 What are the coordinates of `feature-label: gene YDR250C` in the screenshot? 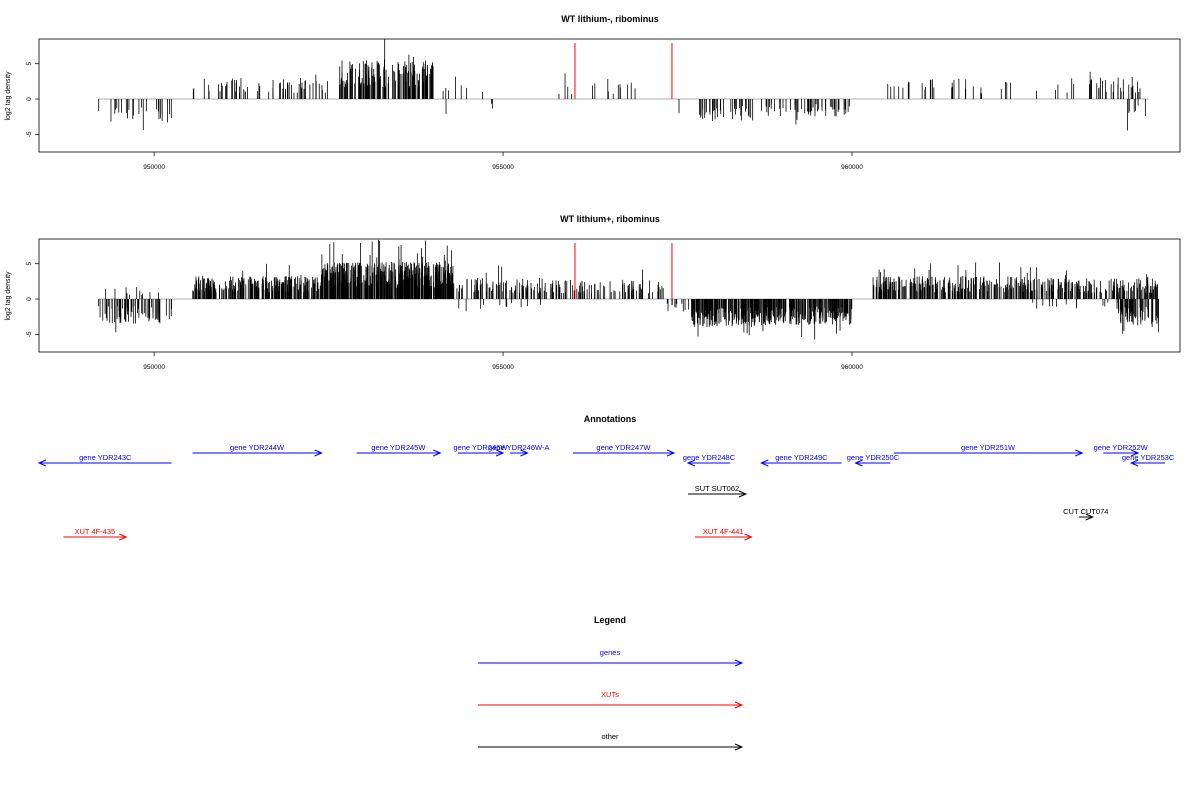 It's located at (873, 457).